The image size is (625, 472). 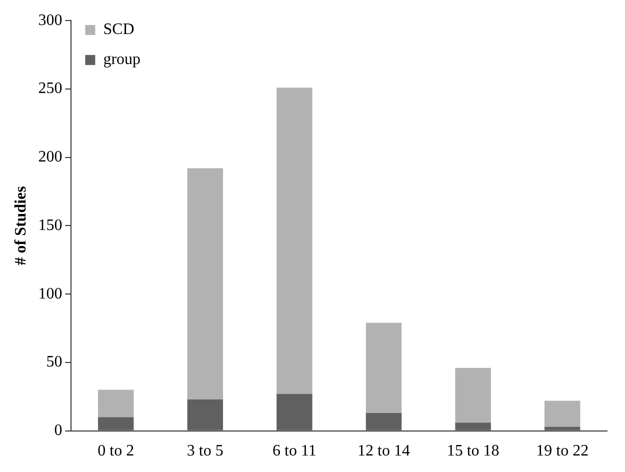 What do you see at coordinates (50, 157) in the screenshot?
I see `y-tick-label: 200` at bounding box center [50, 157].